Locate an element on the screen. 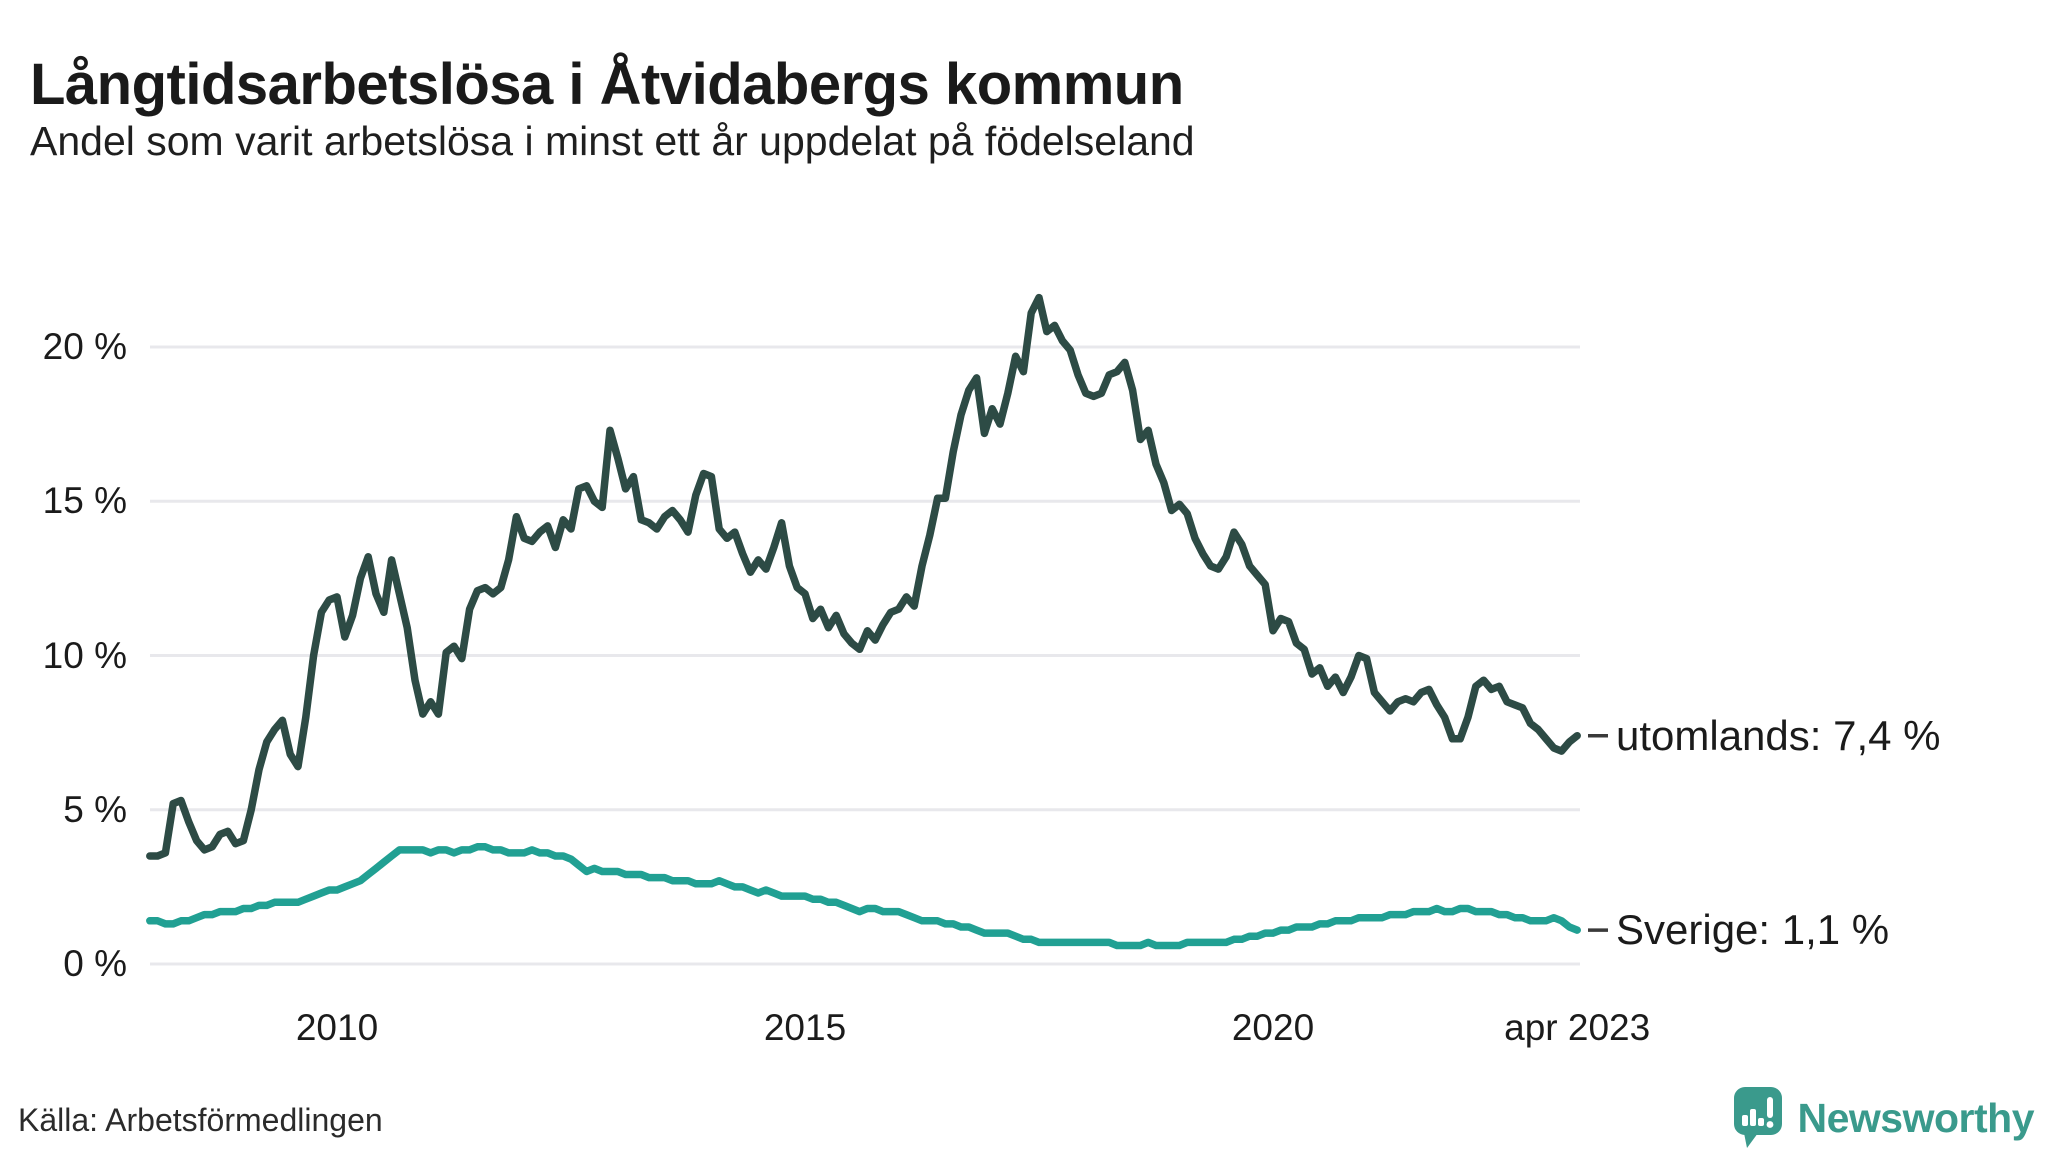  brand-wordmark: Newsworthy is located at coordinates (1916, 1117).